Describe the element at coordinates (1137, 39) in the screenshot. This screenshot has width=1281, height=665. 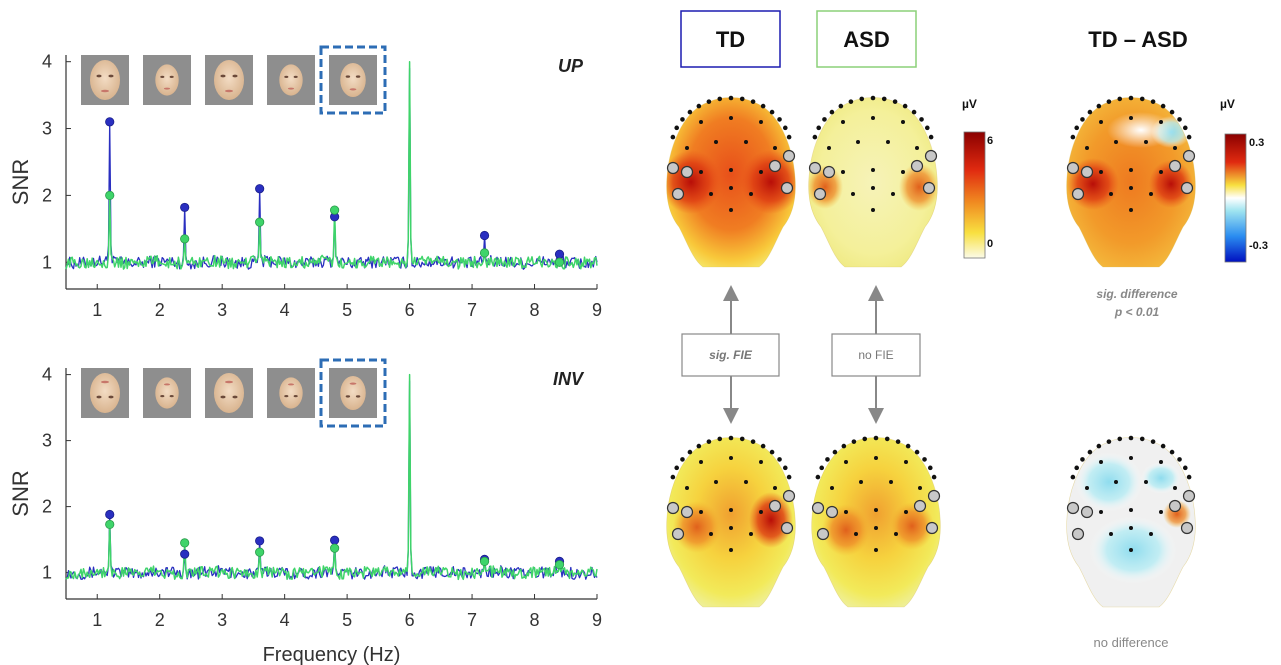
I see `diff-header-label: TD – ASD` at that location.